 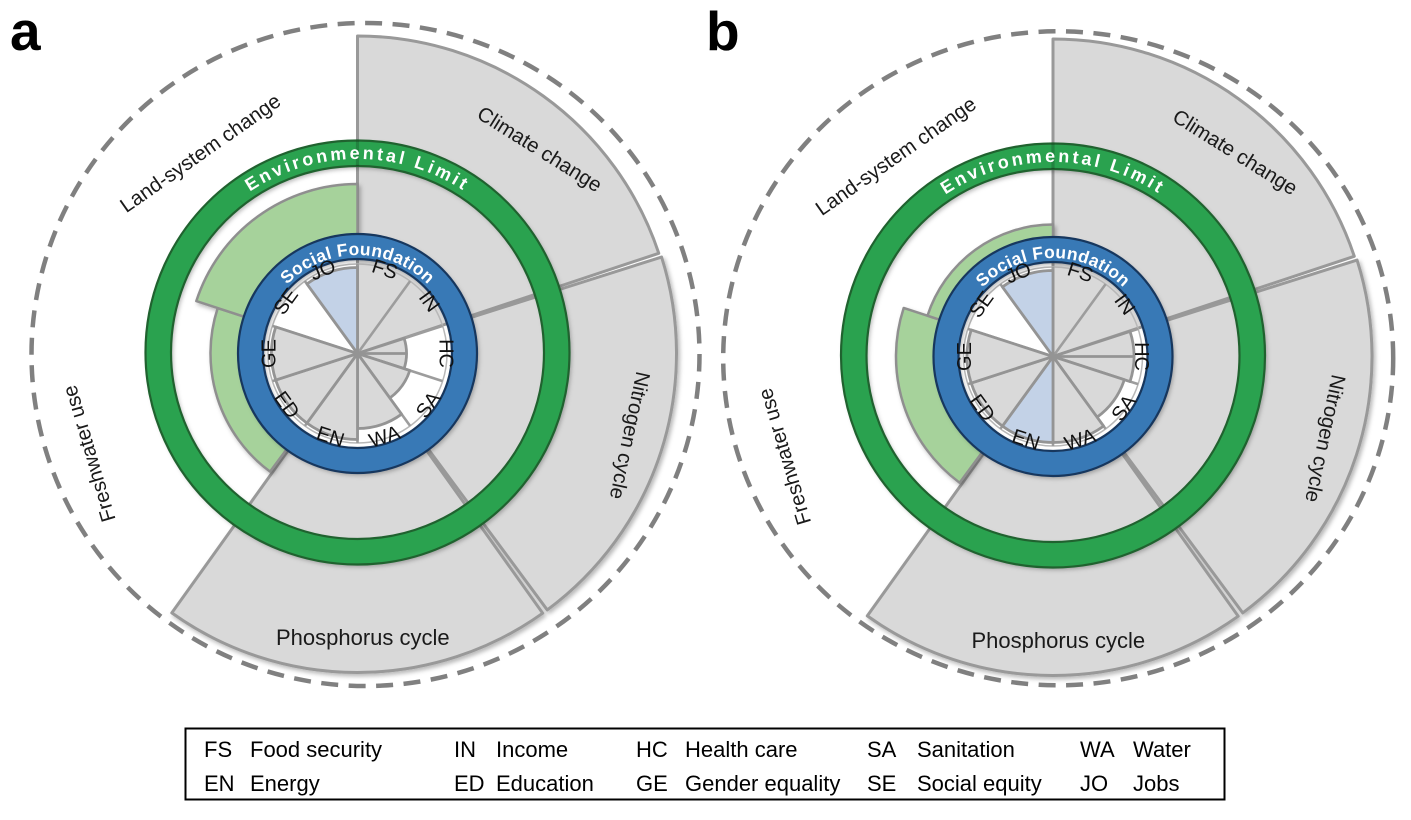 What do you see at coordinates (882, 749) in the screenshot?
I see `svg-text: SA` at bounding box center [882, 749].